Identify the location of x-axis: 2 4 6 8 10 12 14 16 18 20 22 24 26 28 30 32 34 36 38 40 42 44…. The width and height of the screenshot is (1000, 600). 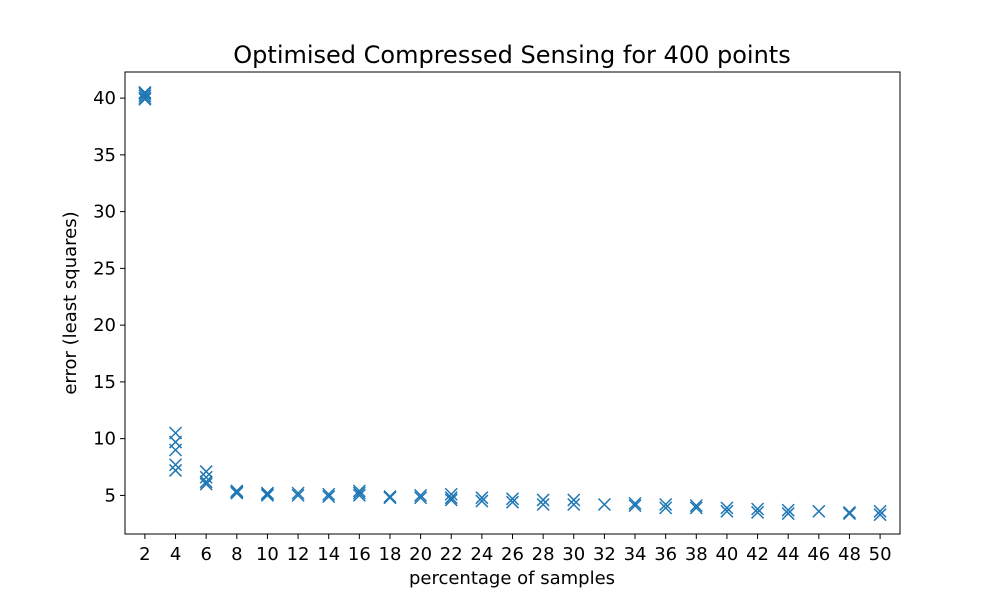
(515, 549).